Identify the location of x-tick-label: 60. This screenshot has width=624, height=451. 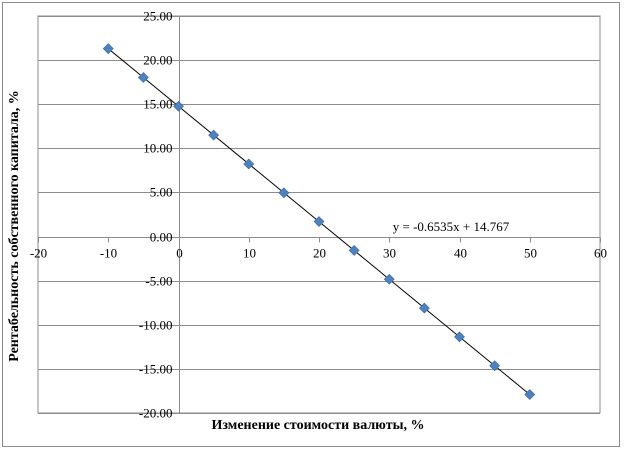
(600, 253).